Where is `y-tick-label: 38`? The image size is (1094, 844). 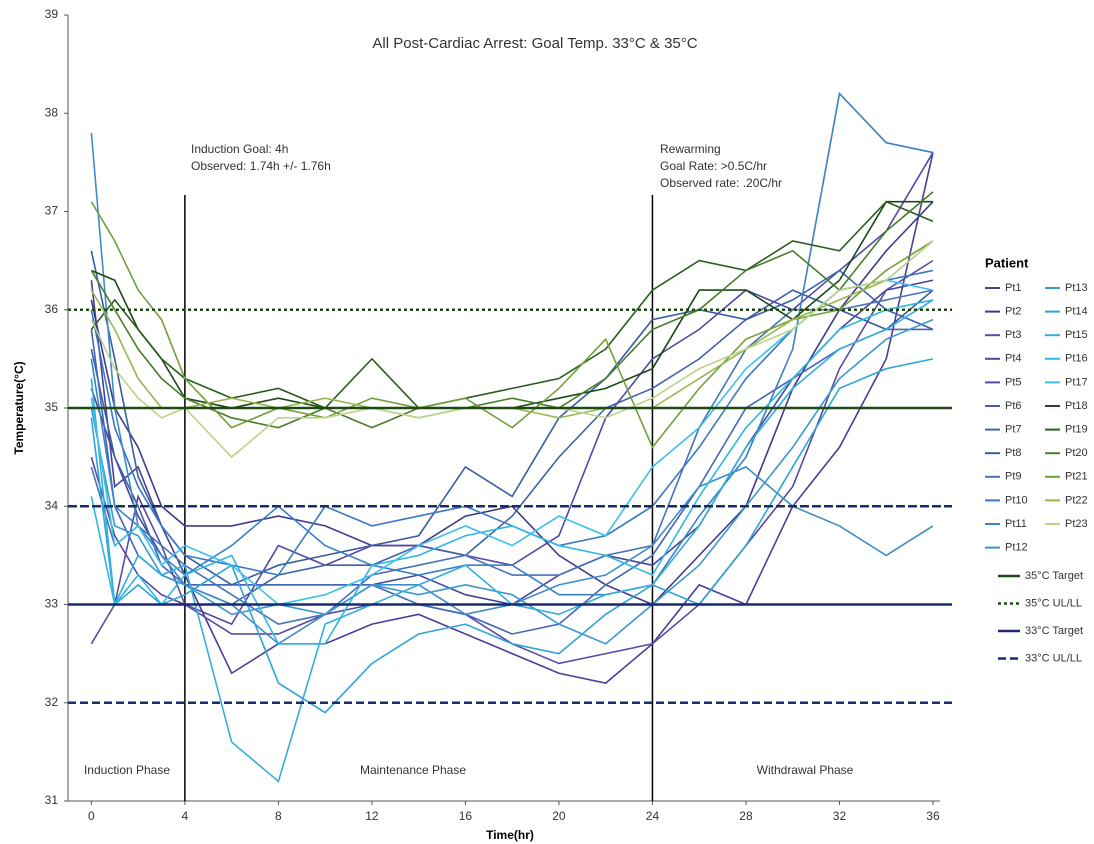 y-tick-label: 38 is located at coordinates (52, 112).